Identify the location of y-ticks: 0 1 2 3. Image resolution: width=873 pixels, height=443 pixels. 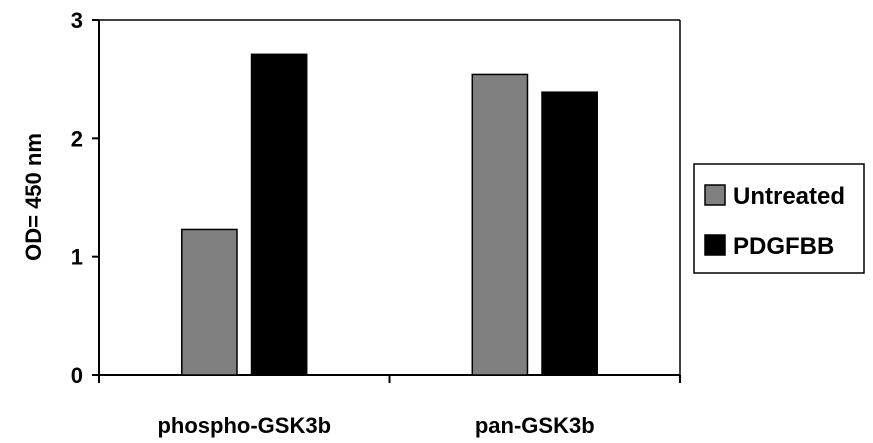
(85, 198).